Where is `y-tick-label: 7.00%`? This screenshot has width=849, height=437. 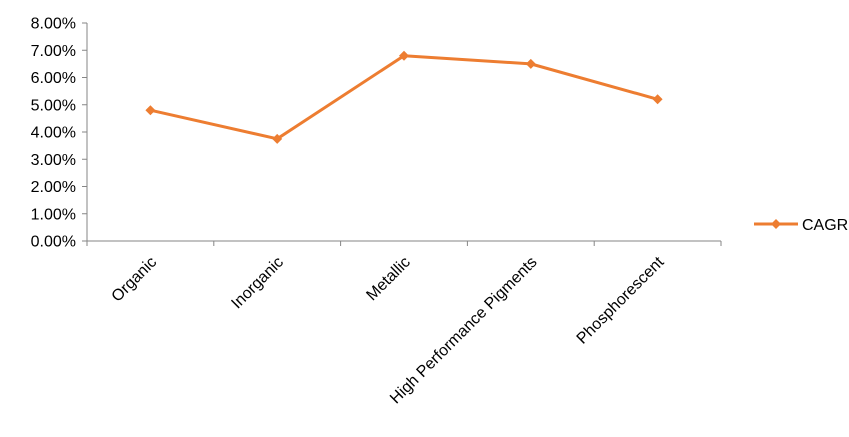
y-tick-label: 7.00% is located at coordinates (53, 51).